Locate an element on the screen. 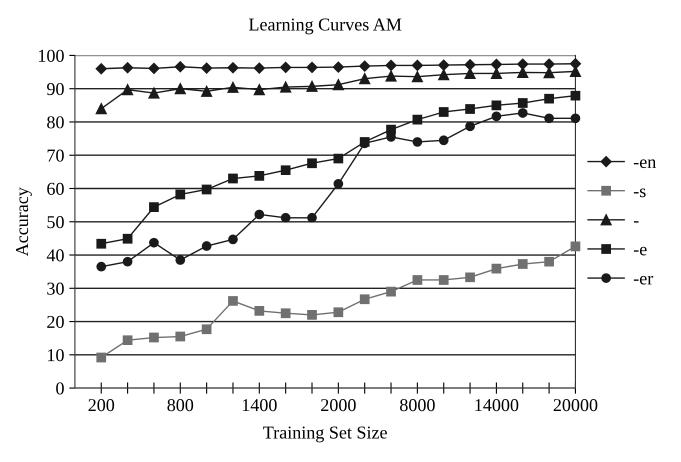 The height and width of the screenshot is (462, 681). legend-label: -s is located at coordinates (640, 193).